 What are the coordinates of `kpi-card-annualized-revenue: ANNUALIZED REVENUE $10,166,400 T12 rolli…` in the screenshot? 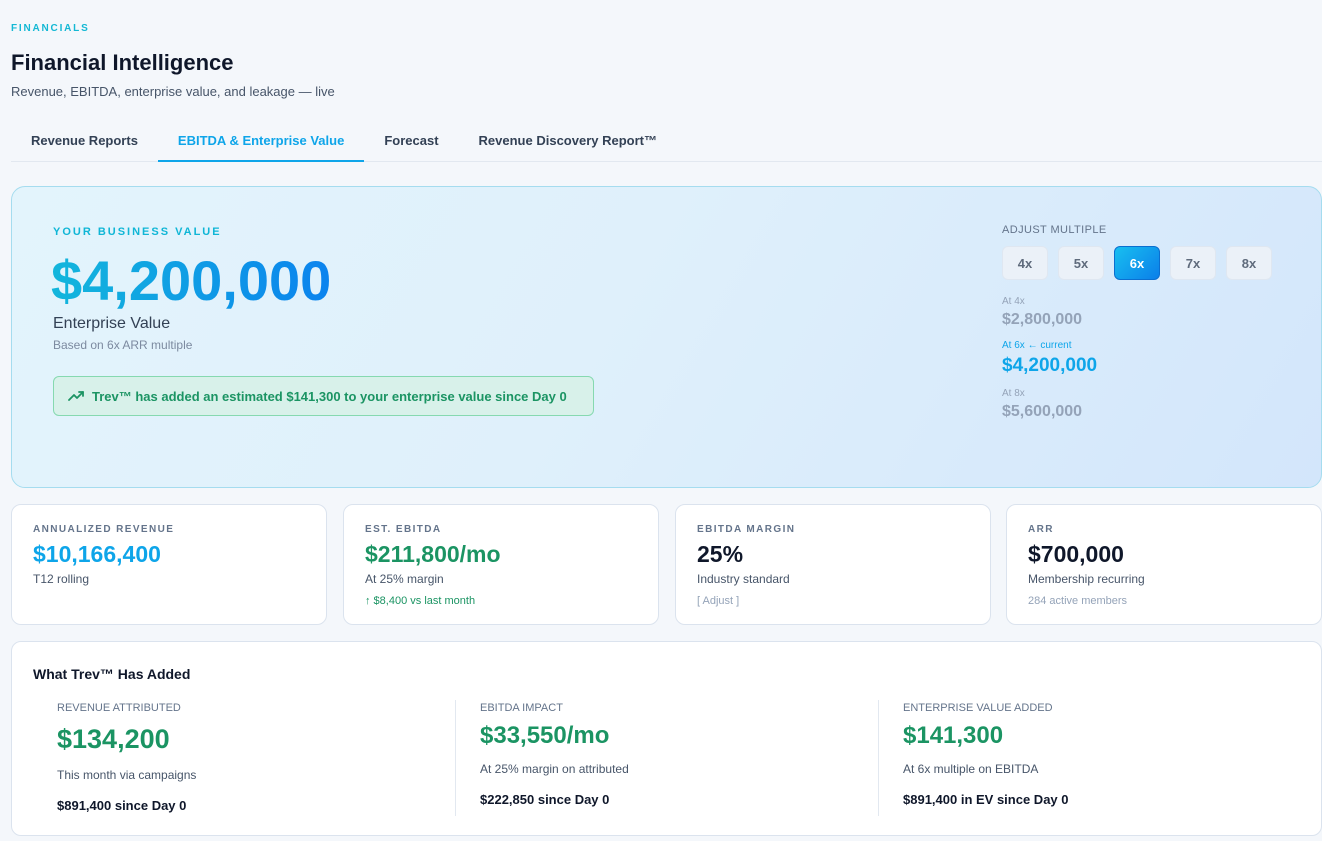 It's located at (169, 564).